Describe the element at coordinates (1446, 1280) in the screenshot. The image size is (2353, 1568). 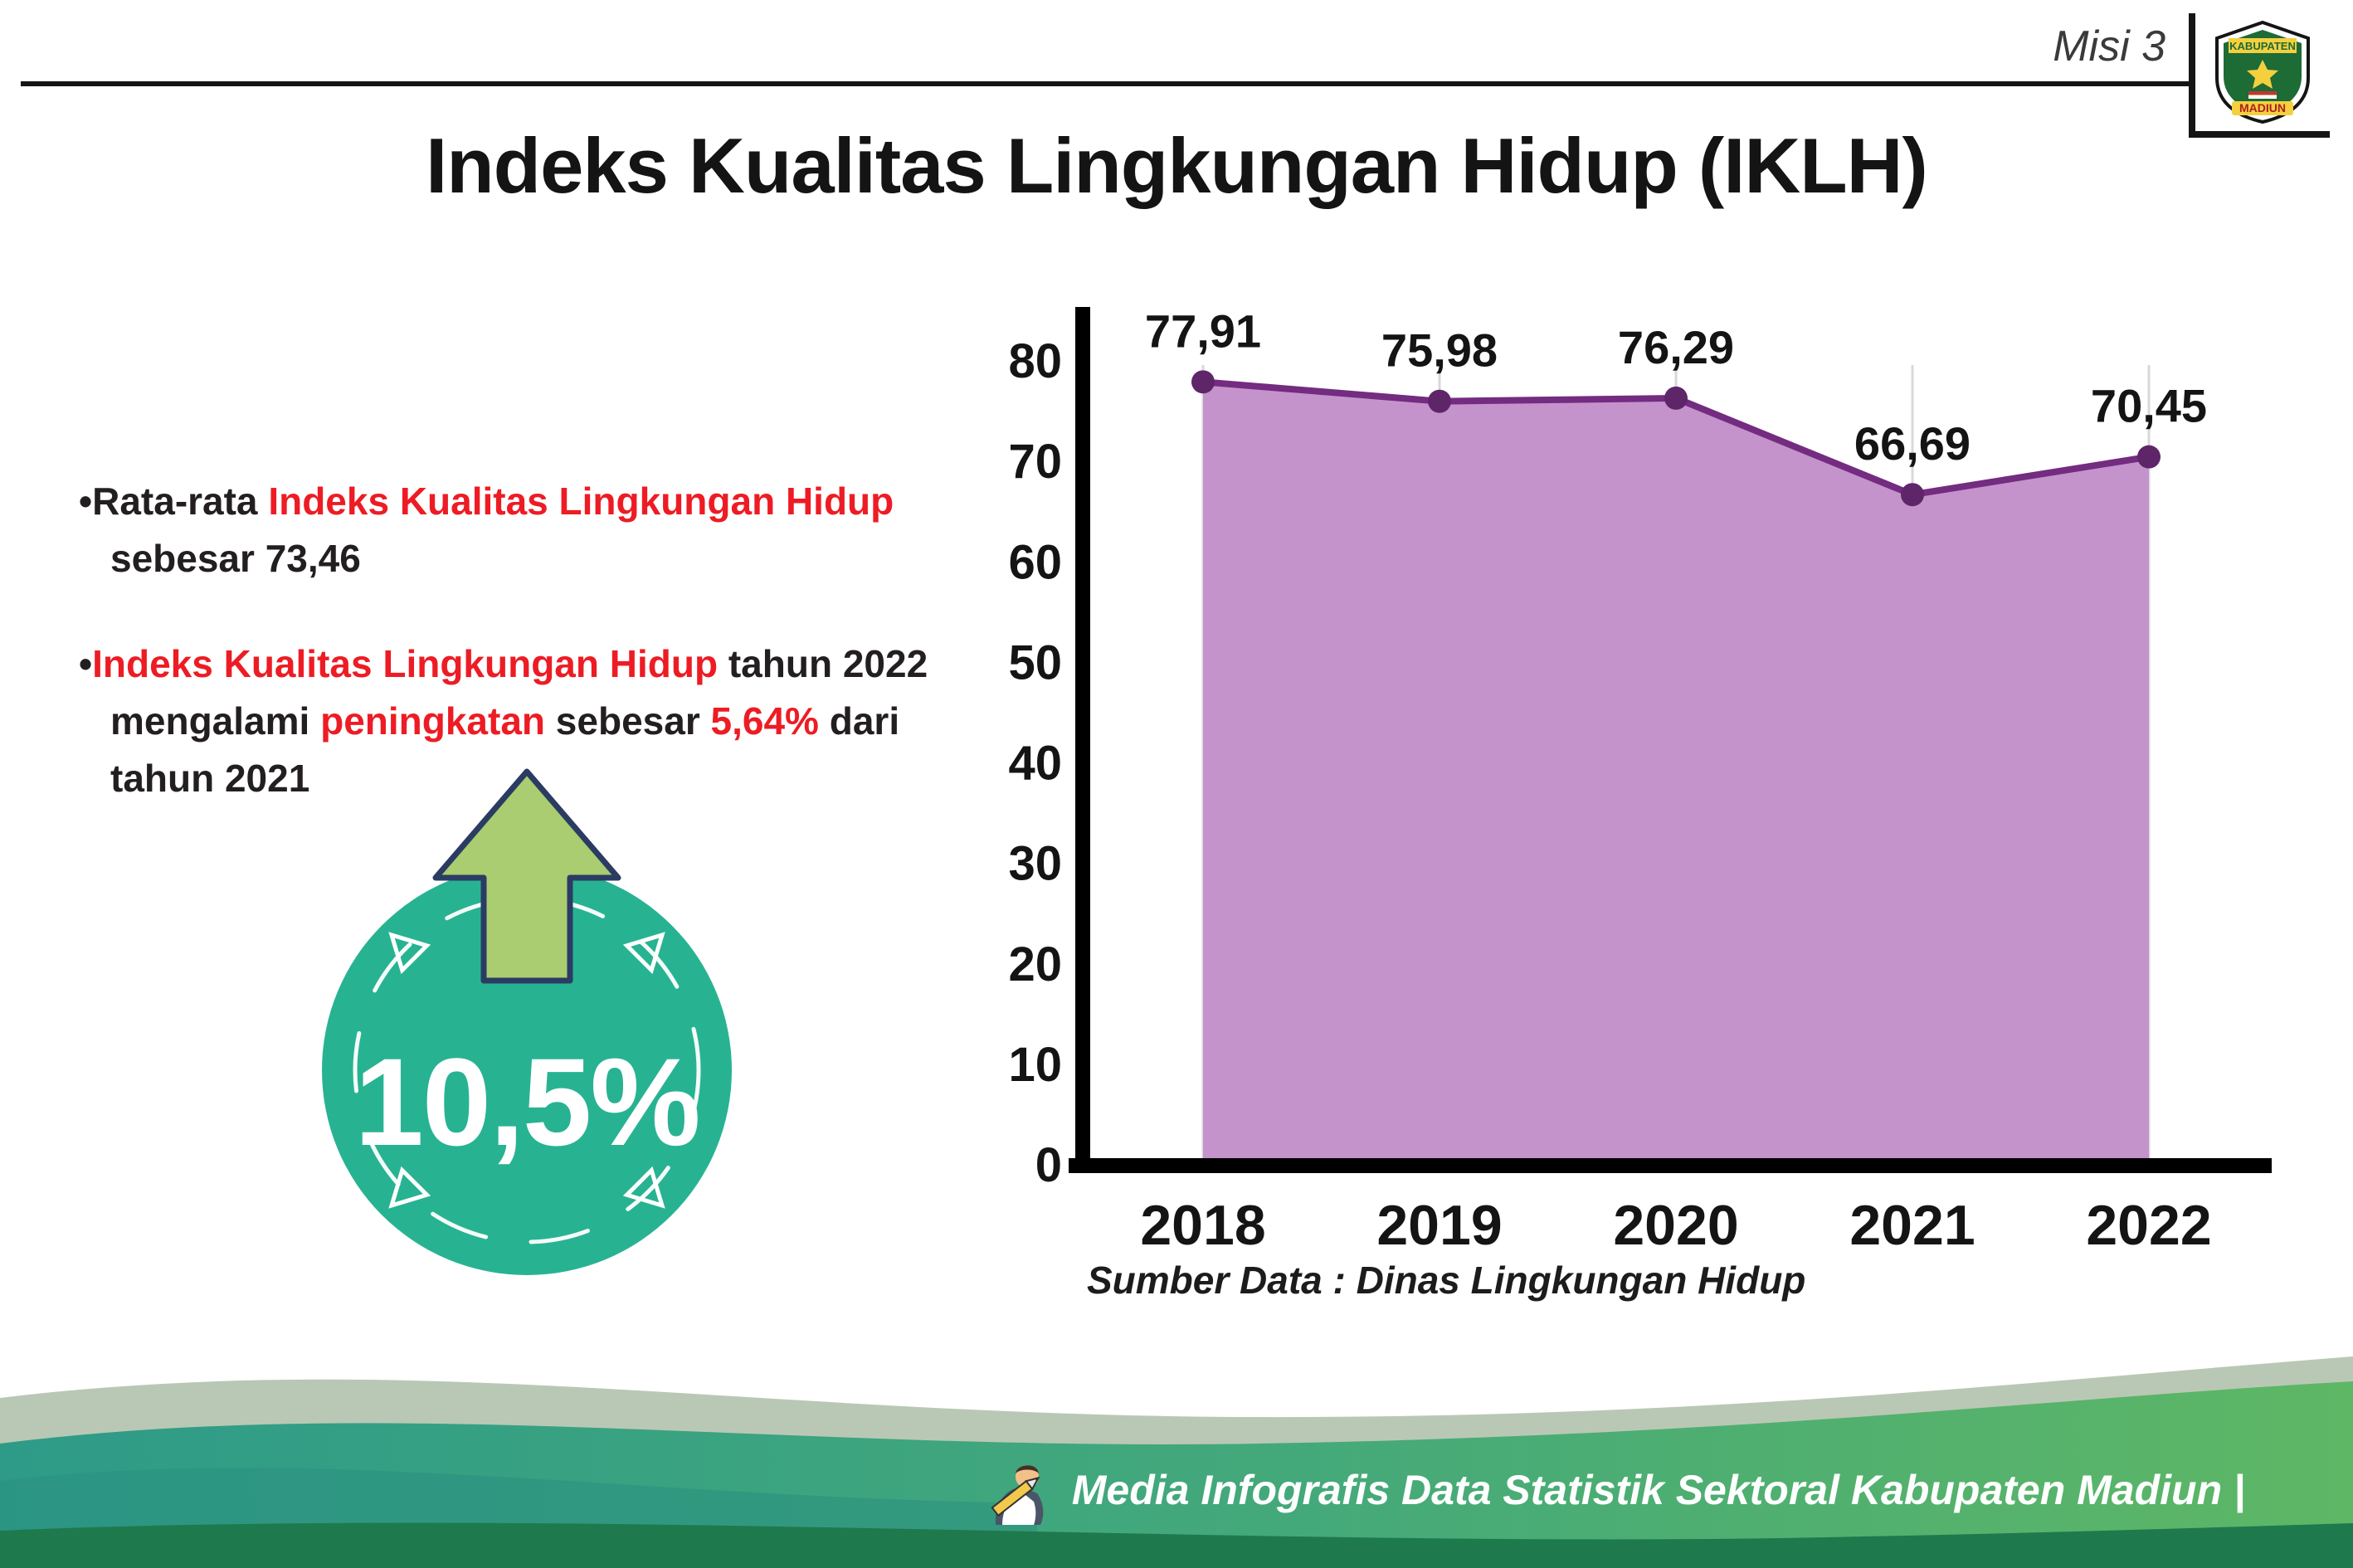
I see `source-note: Sumber Data : Dinas Lingkungan Hidup` at that location.